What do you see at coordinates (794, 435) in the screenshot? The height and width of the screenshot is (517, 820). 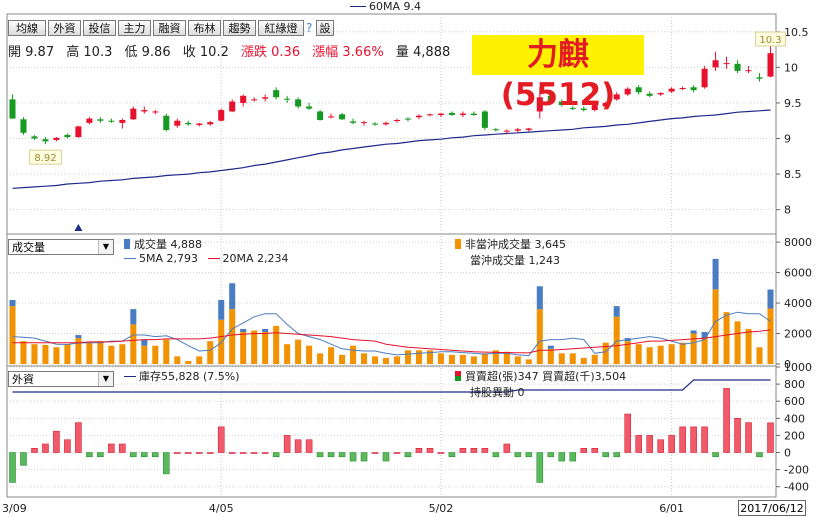 I see `inst-tick-label: 200` at bounding box center [794, 435].